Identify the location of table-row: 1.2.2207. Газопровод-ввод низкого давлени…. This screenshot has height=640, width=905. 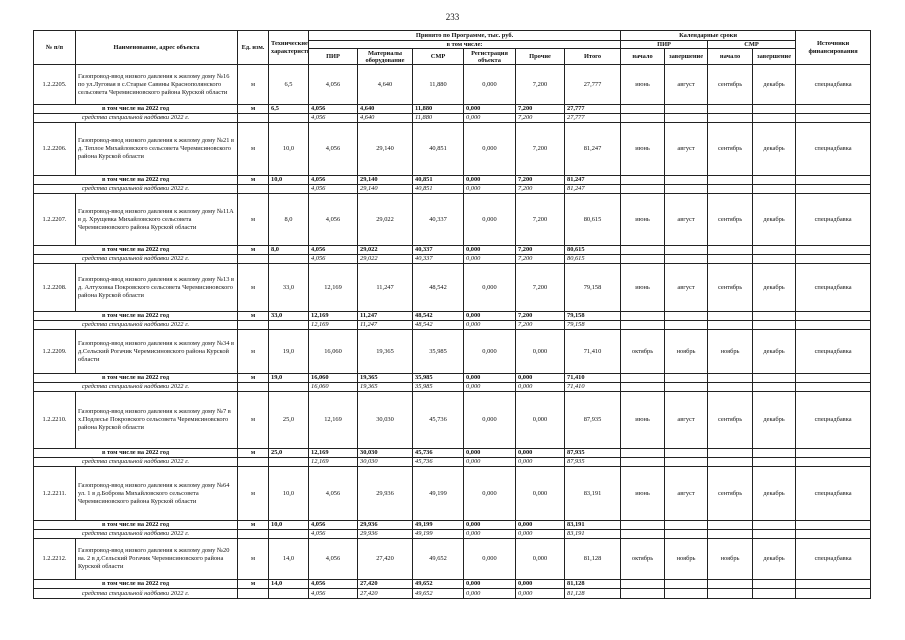
(452, 220).